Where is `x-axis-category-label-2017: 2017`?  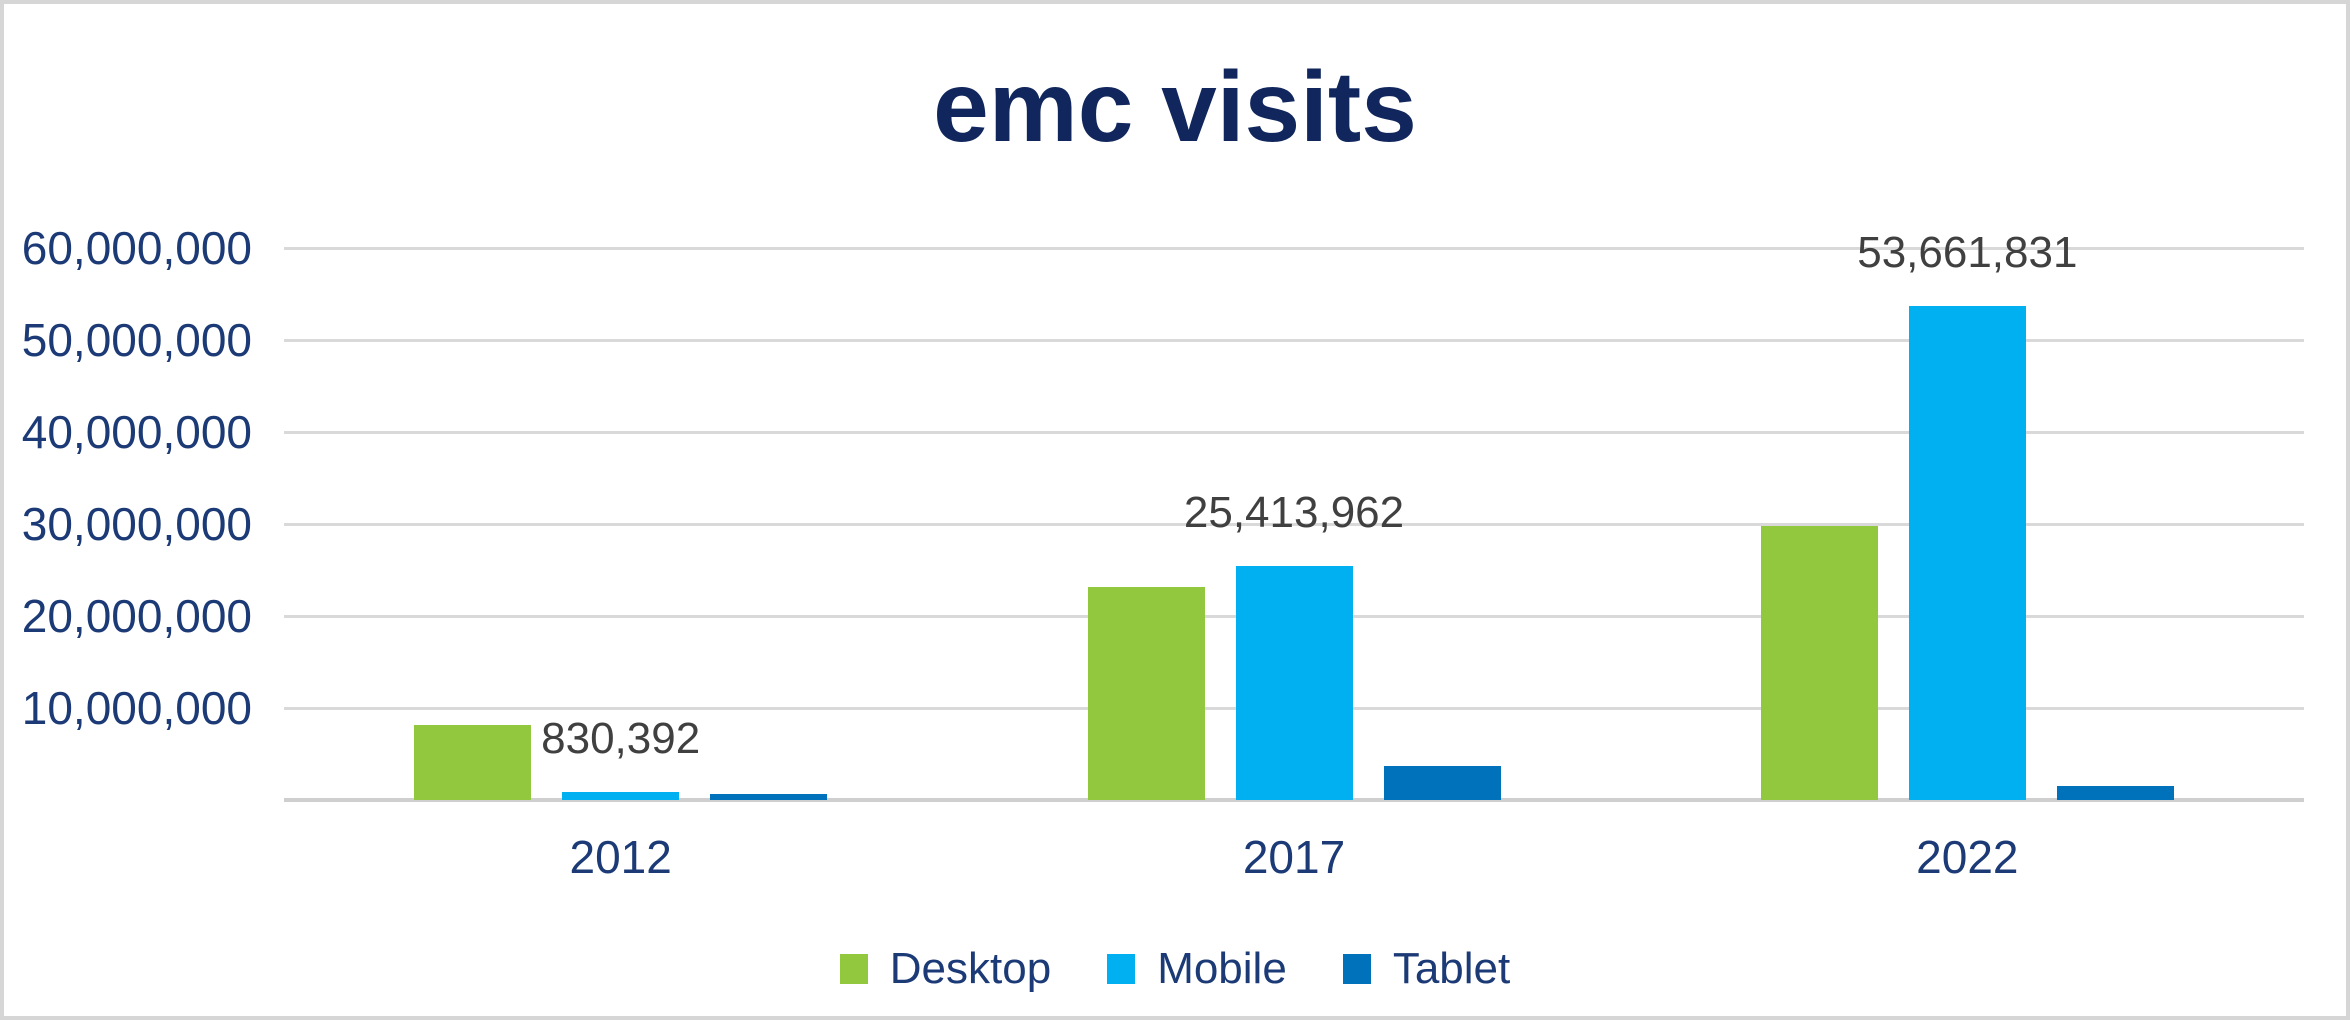 x-axis-category-label-2017: 2017 is located at coordinates (1294, 857).